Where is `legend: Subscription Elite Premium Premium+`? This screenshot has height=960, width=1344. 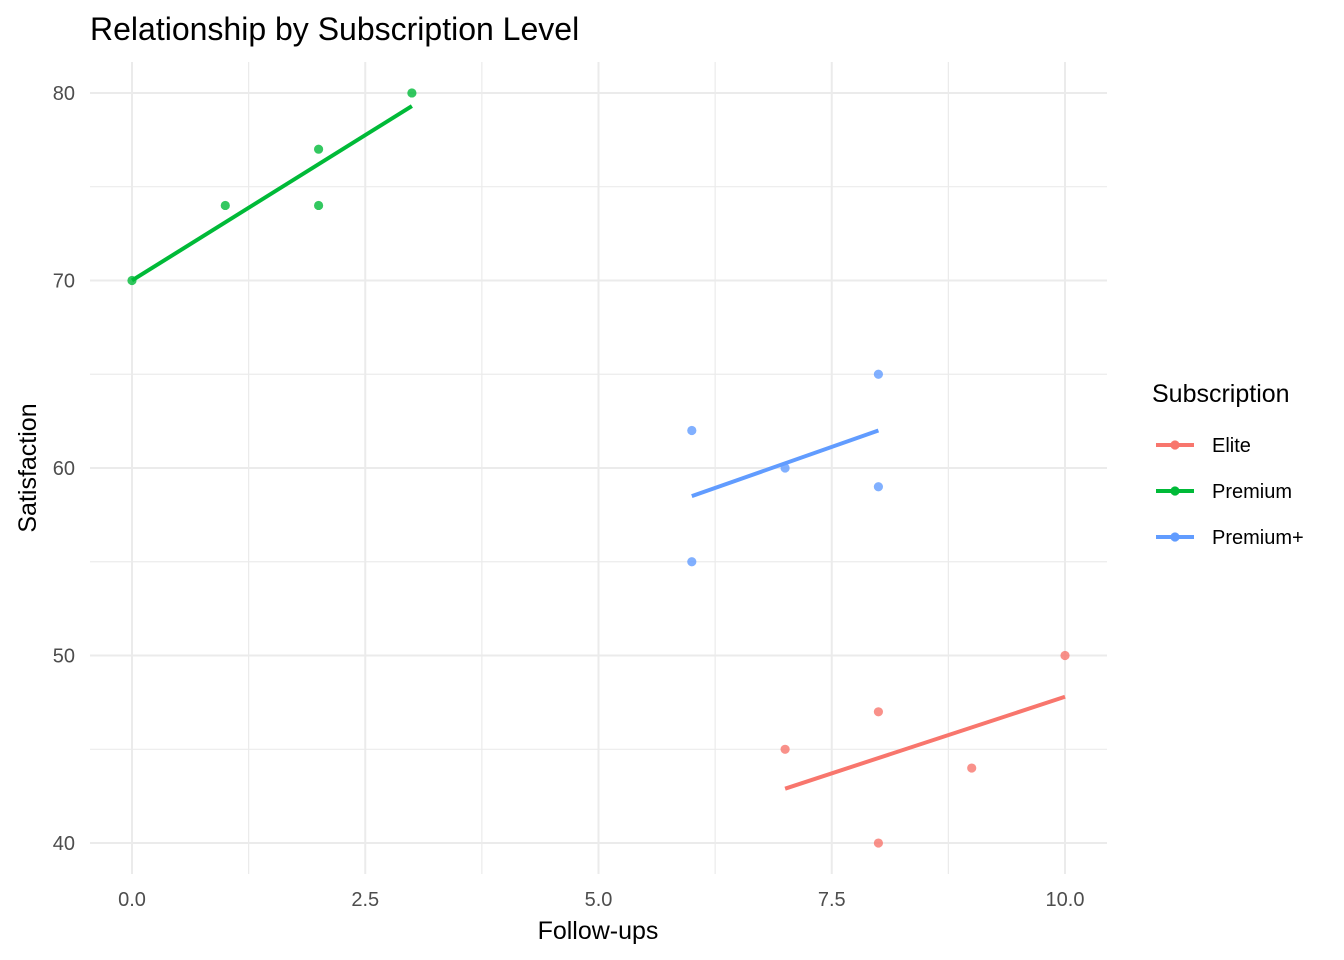
legend: Subscription Elite Premium Premium+ is located at coordinates (1228, 464).